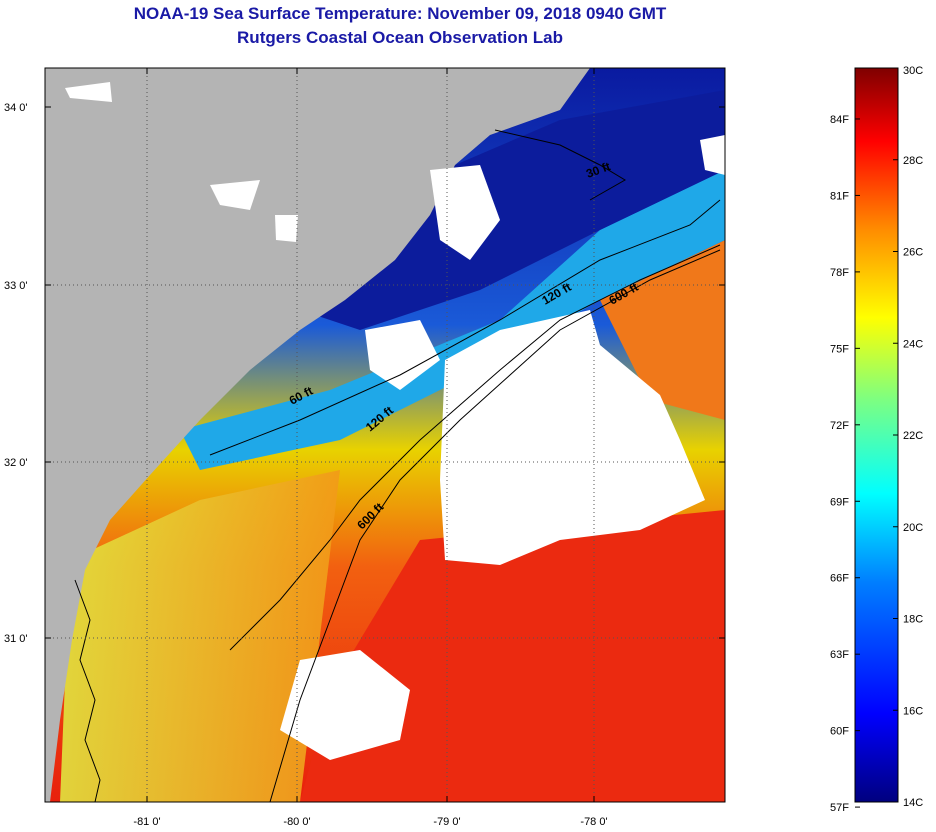 The height and width of the screenshot is (832, 936). I want to click on contour-30ft, so click(560, 165).